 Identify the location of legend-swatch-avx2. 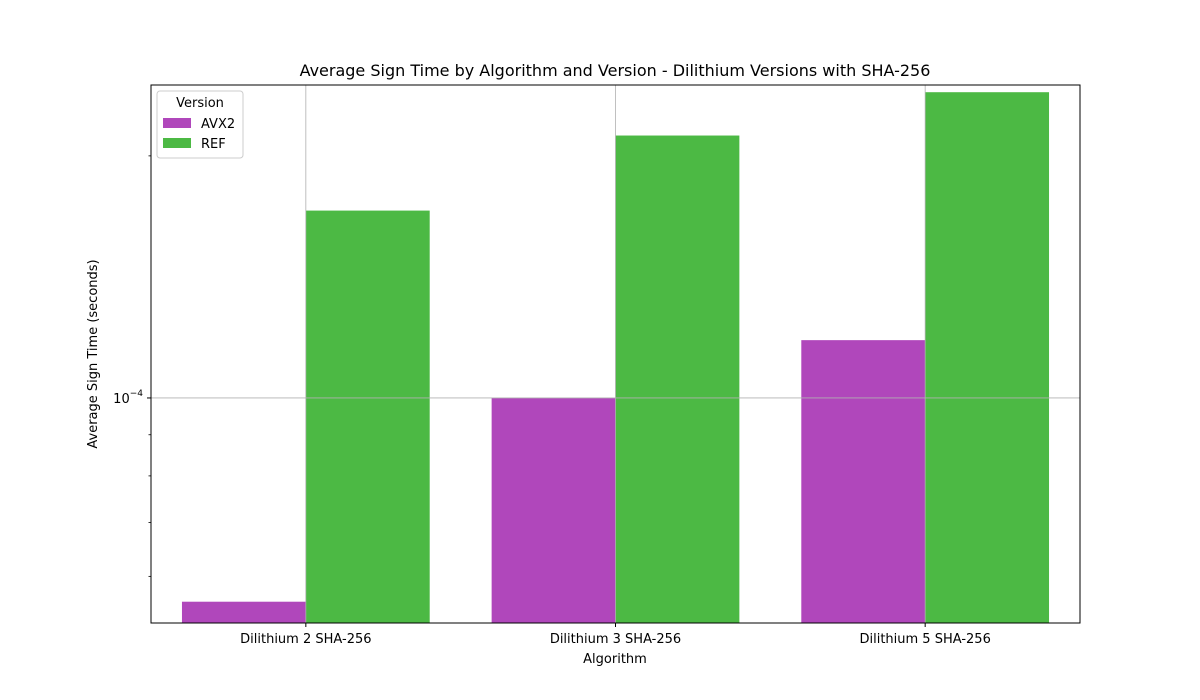
(177, 123).